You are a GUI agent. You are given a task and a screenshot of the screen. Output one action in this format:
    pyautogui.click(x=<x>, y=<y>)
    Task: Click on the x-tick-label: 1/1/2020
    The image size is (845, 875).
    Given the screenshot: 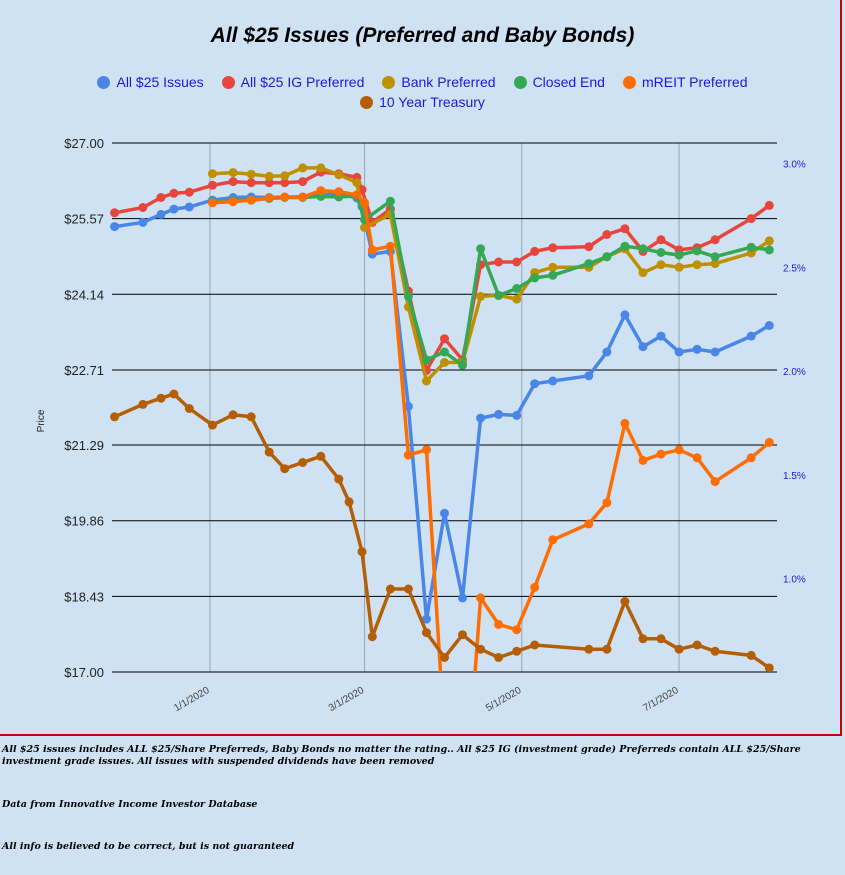 What is the action you would take?
    pyautogui.click(x=192, y=699)
    